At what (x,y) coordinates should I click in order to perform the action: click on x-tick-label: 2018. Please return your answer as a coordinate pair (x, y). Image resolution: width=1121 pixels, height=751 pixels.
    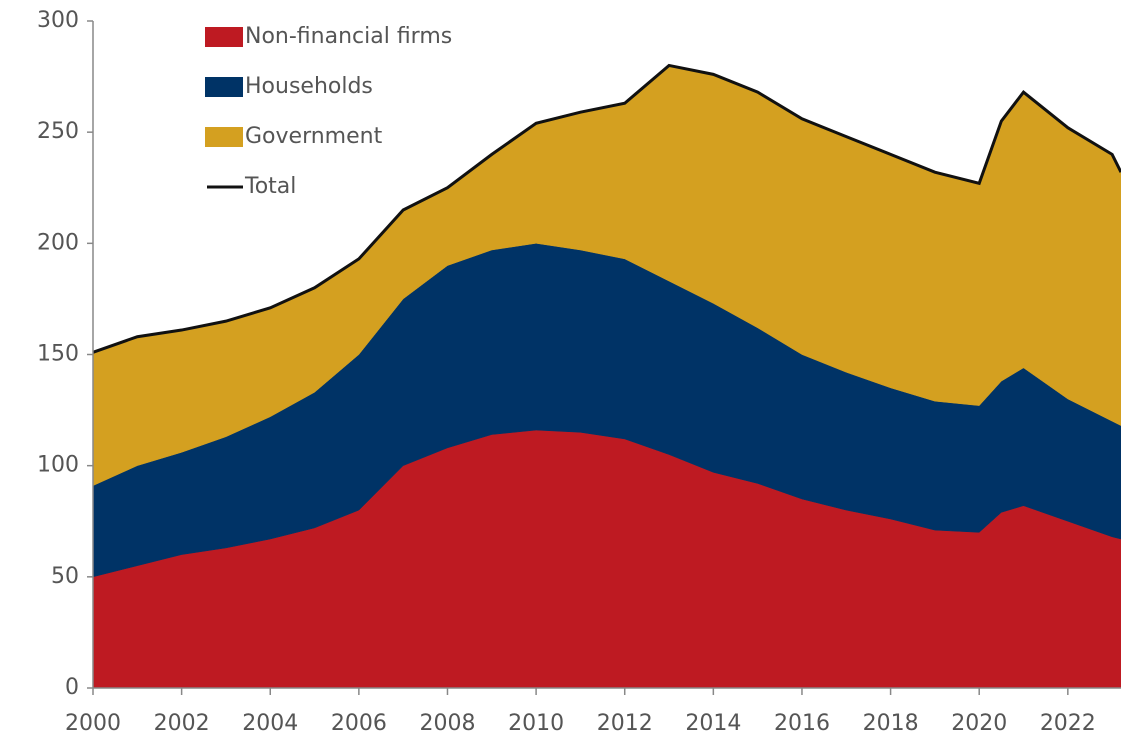
    Looking at the image, I should click on (891, 723).